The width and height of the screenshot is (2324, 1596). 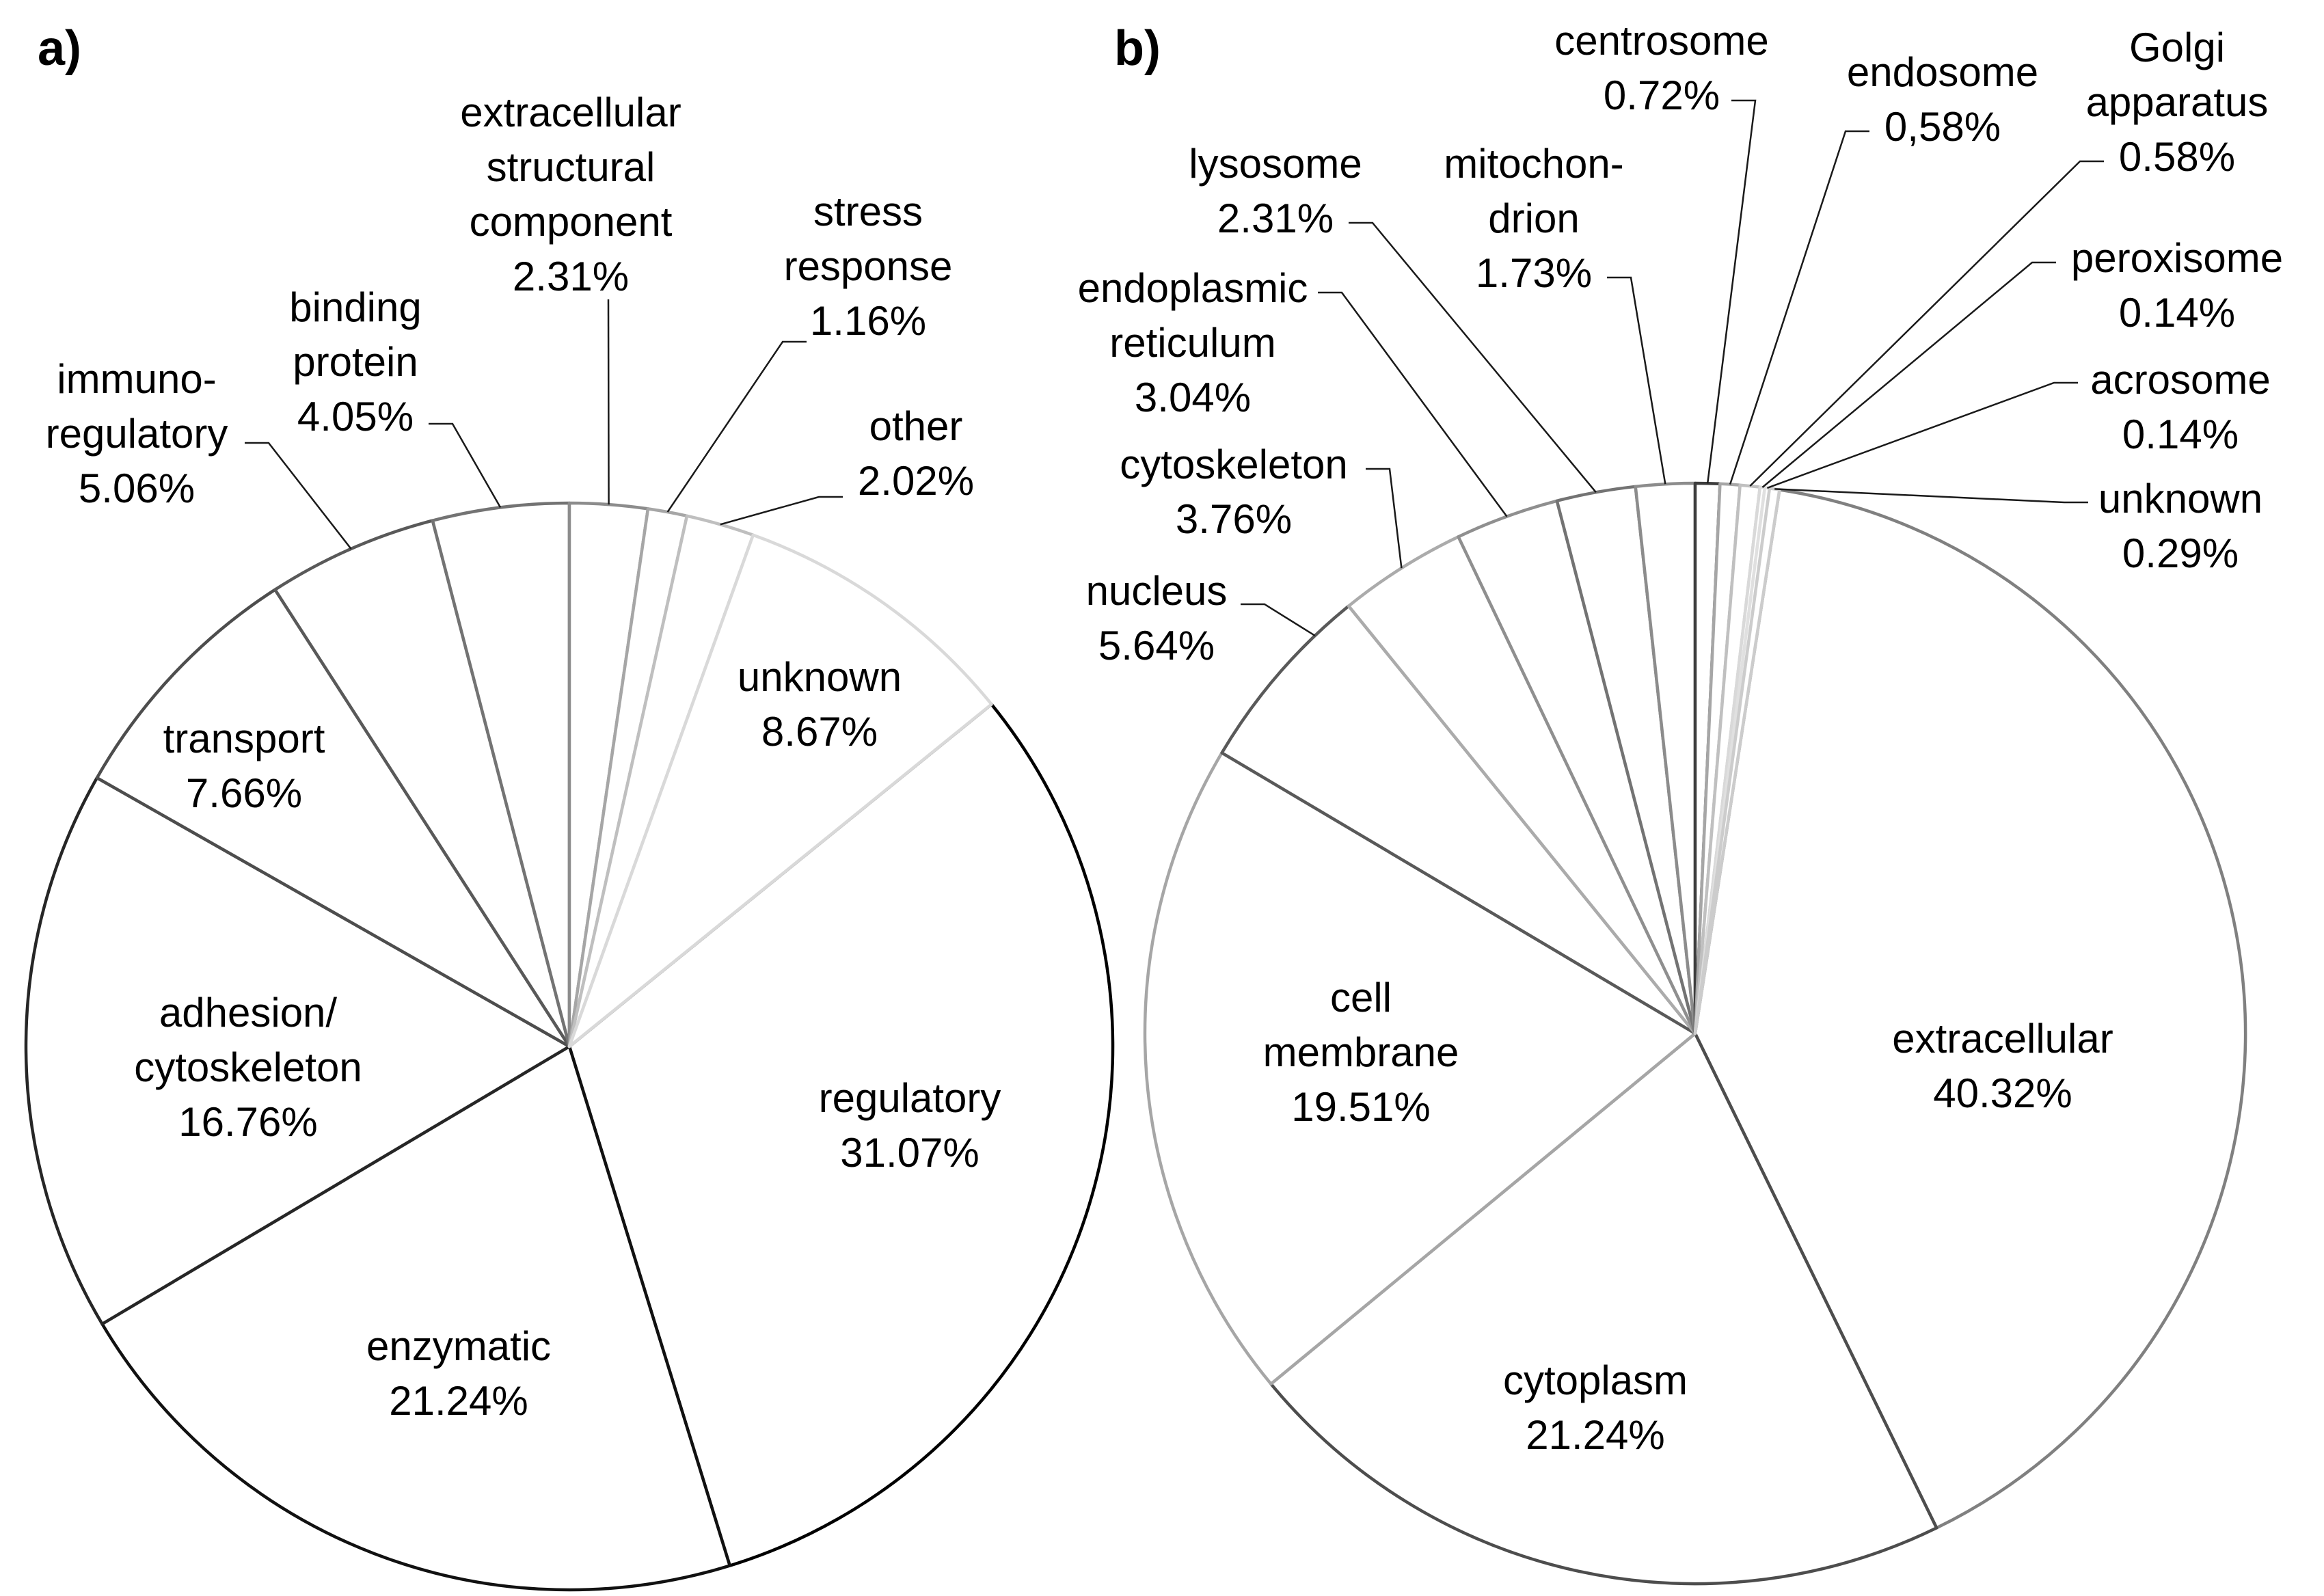 What do you see at coordinates (422, 784) in the screenshot?
I see `pie-slice-immuno-regulatory` at bounding box center [422, 784].